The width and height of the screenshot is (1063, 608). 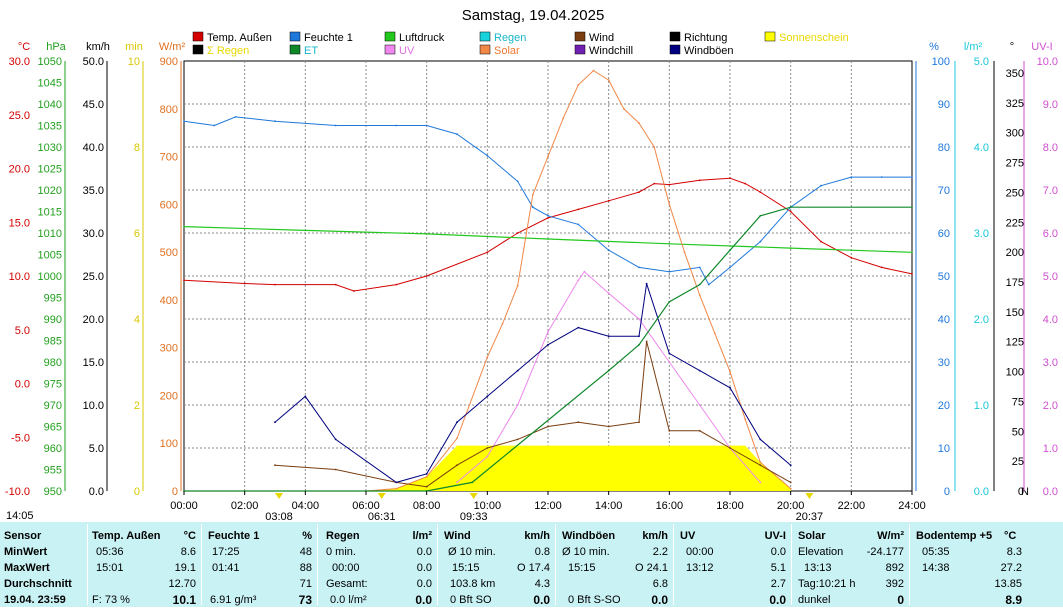 What do you see at coordinates (533, 568) in the screenshot?
I see `wind-row2-dir: O 17.4` at bounding box center [533, 568].